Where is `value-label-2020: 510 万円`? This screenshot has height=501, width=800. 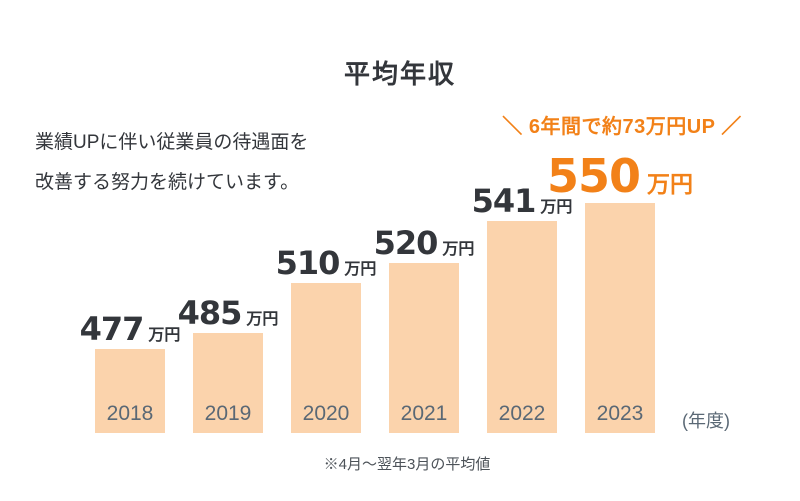
value-label-2020: 510 万円 is located at coordinates (326, 263).